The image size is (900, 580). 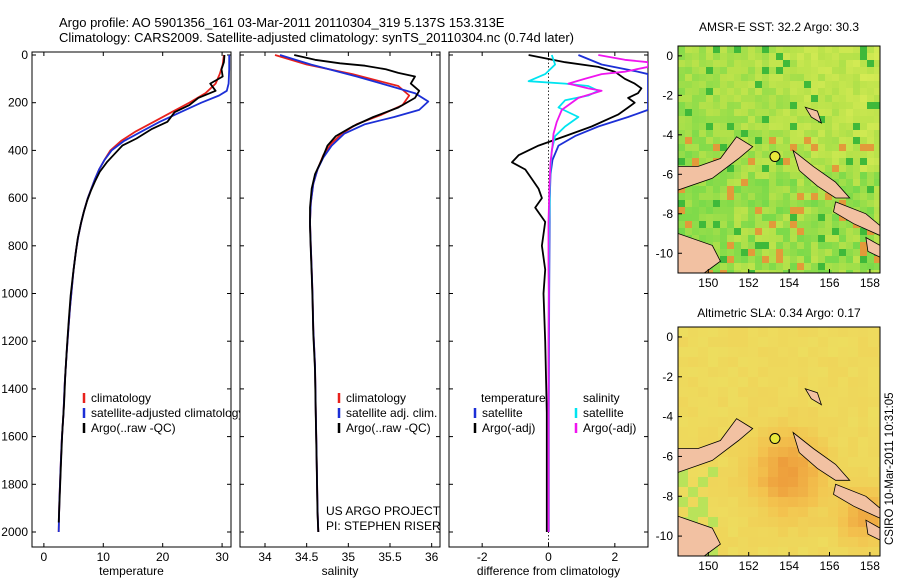 What do you see at coordinates (775, 439) in the screenshot?
I see `argo-profile-marker` at bounding box center [775, 439].